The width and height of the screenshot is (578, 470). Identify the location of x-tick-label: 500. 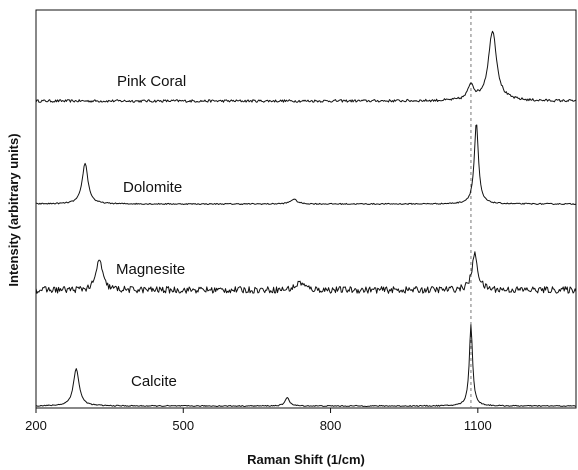
(183, 425).